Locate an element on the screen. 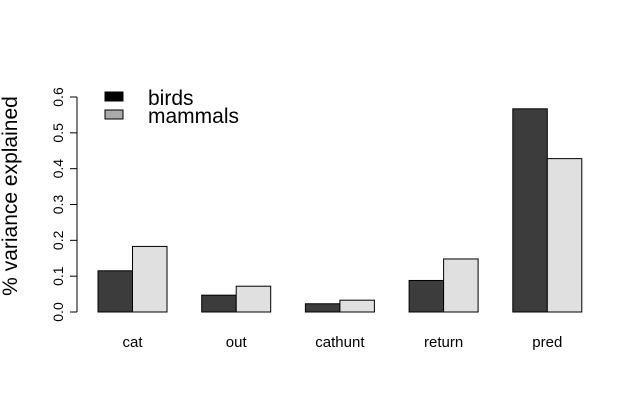  bar-mammals-cathunt is located at coordinates (357, 306).